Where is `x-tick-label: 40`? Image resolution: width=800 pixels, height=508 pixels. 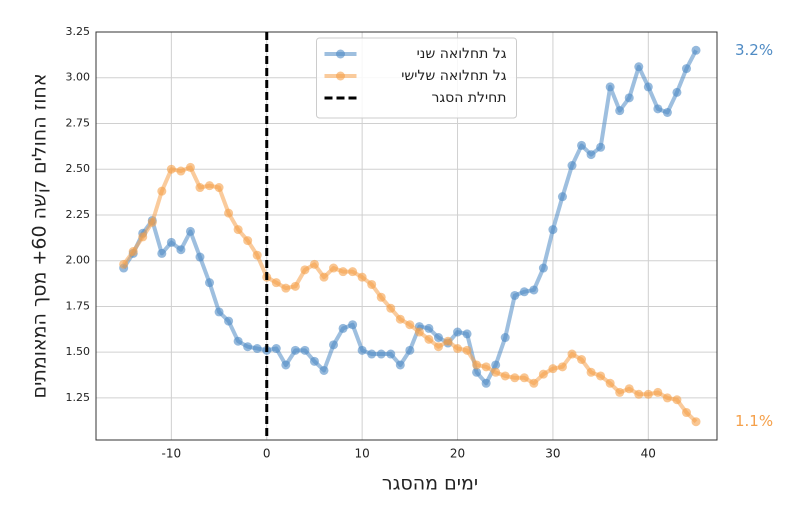
x-tick-label: 40 is located at coordinates (648, 454).